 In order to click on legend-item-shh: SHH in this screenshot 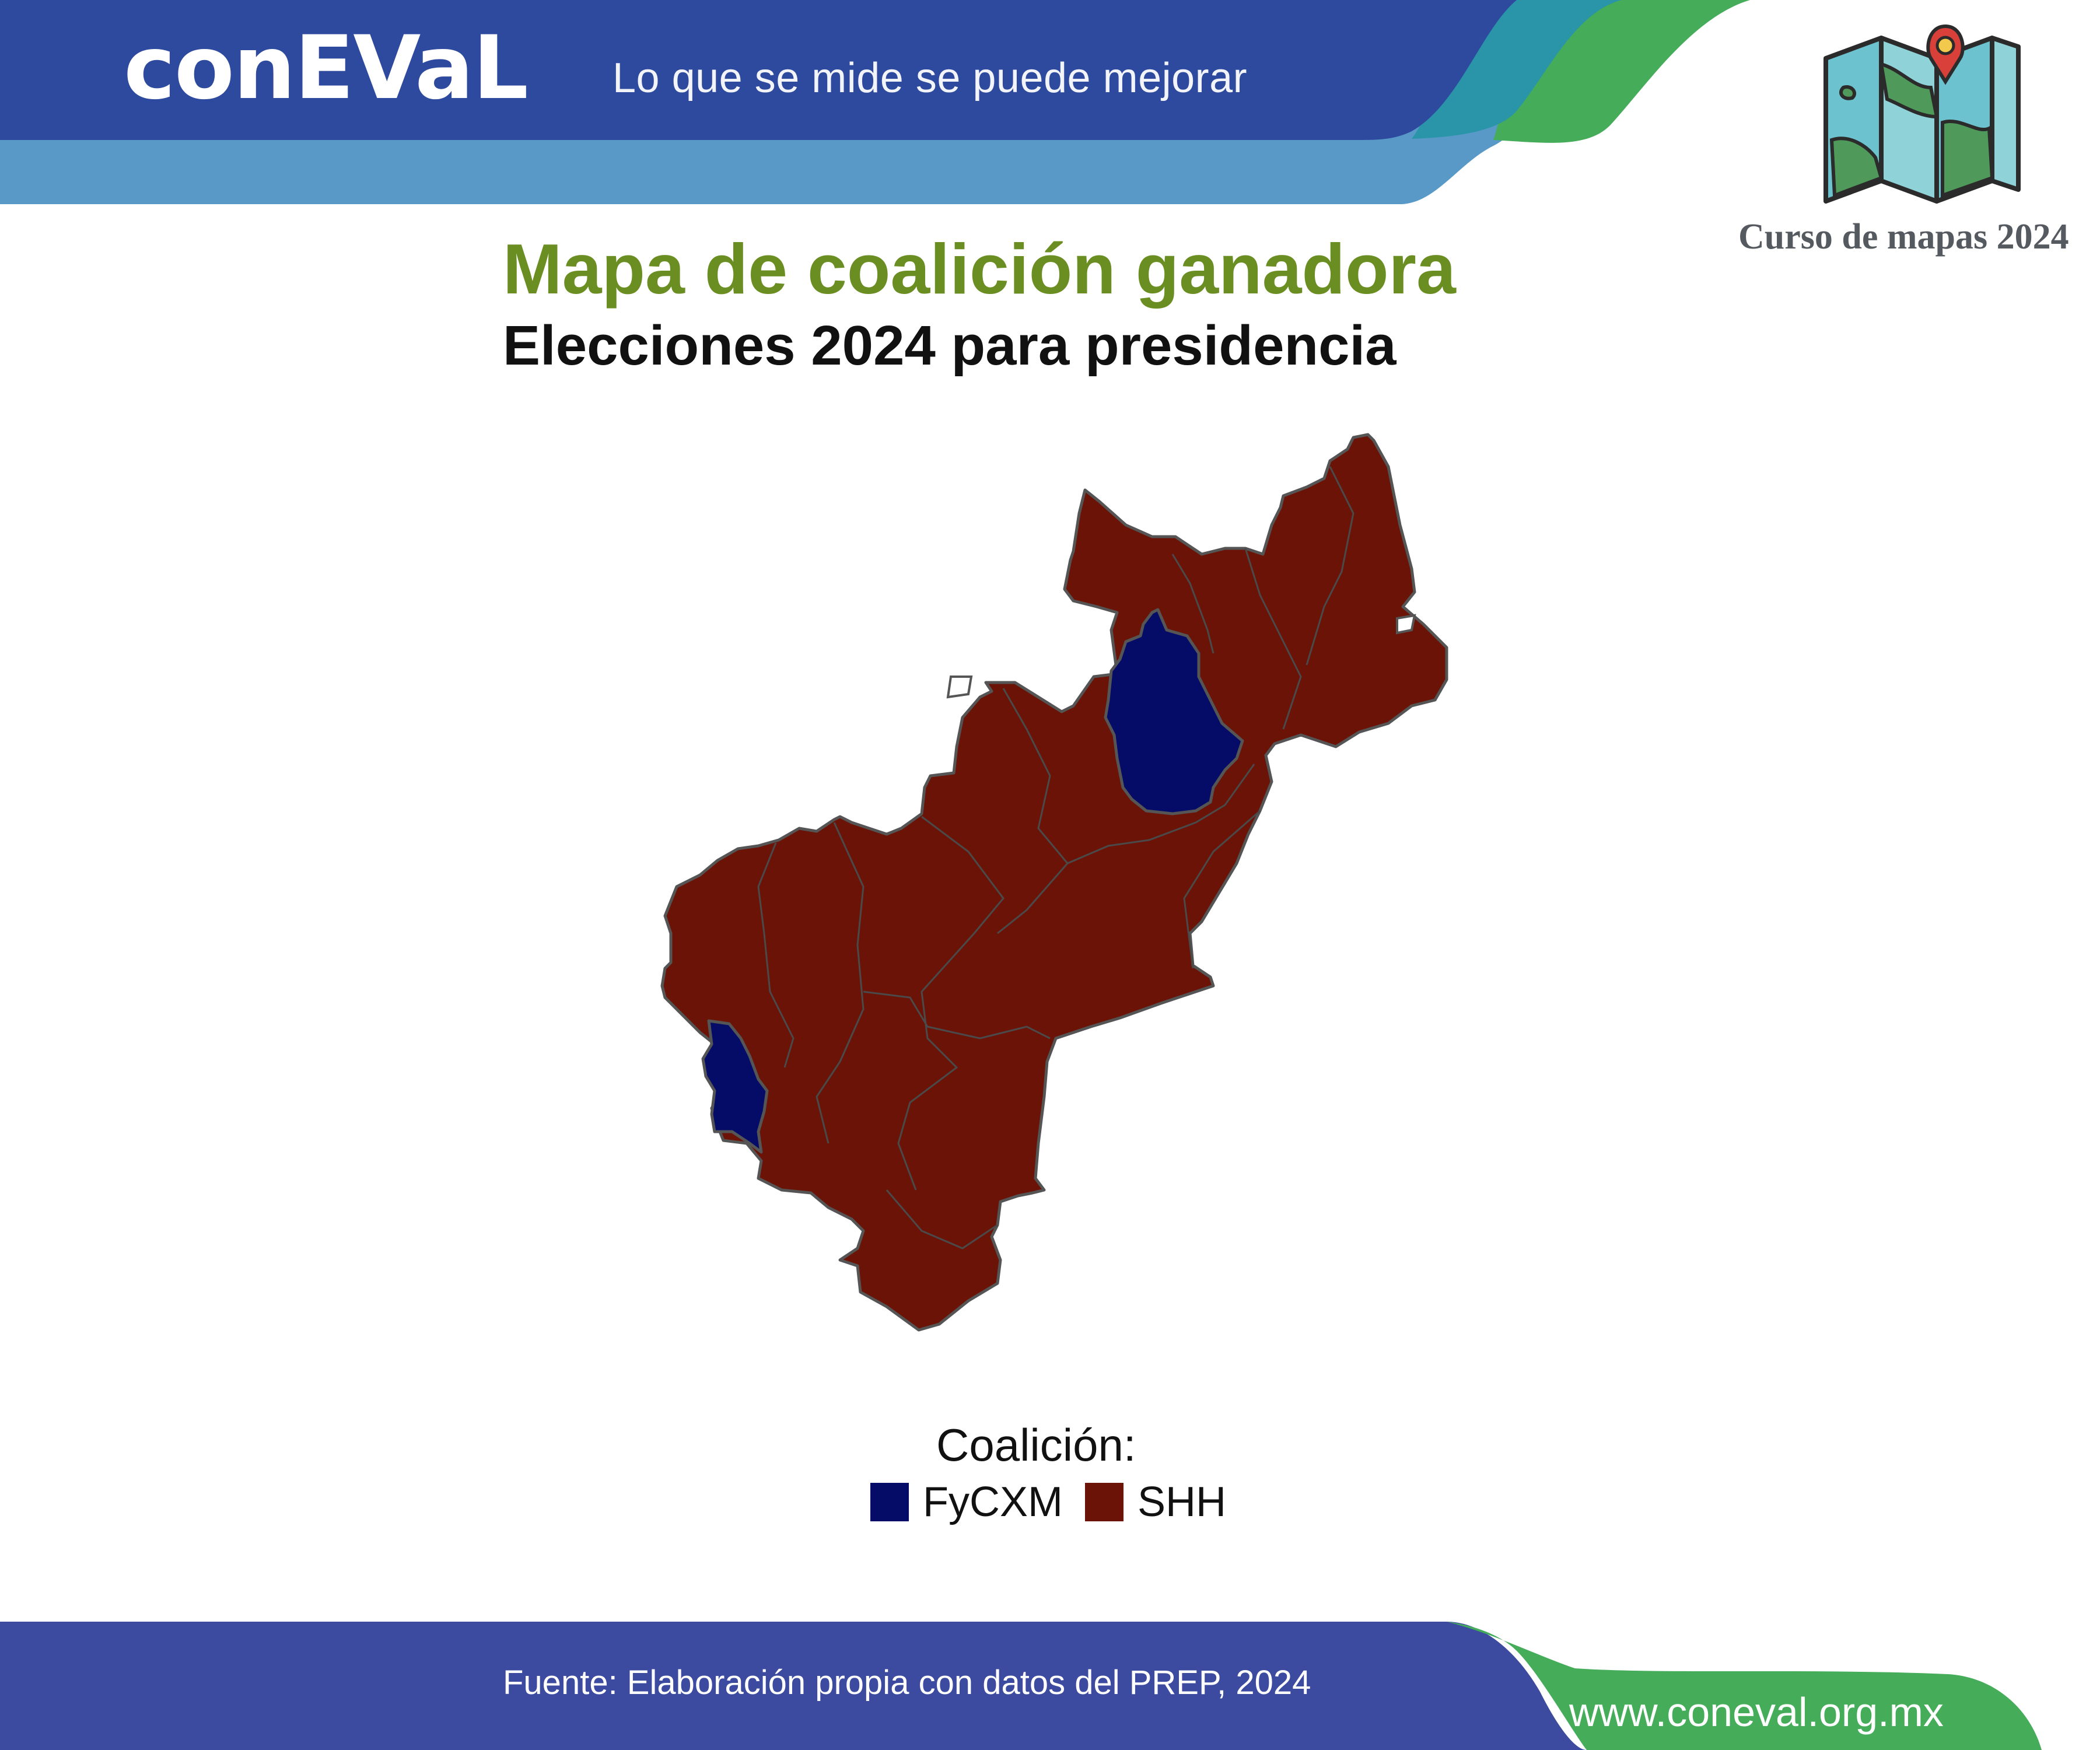, I will do `click(1156, 1502)`.